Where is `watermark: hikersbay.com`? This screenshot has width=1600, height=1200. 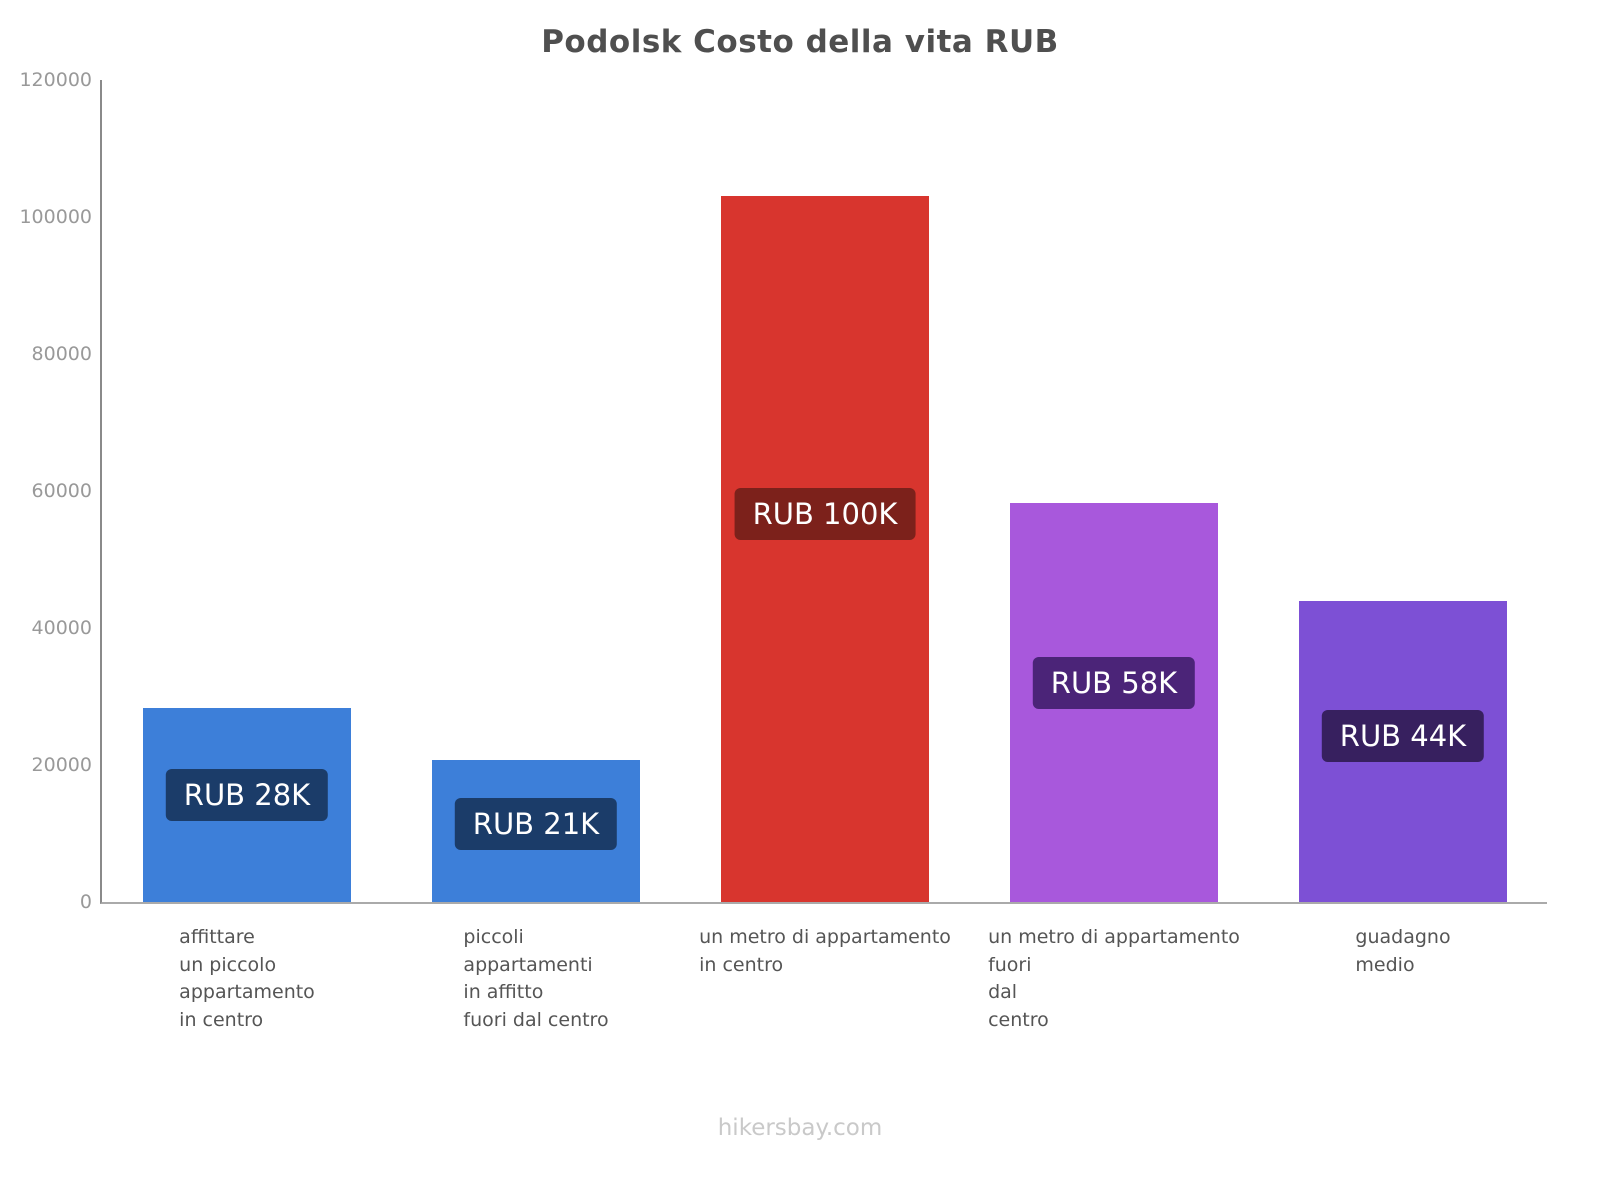 watermark: hikersbay.com is located at coordinates (800, 1128).